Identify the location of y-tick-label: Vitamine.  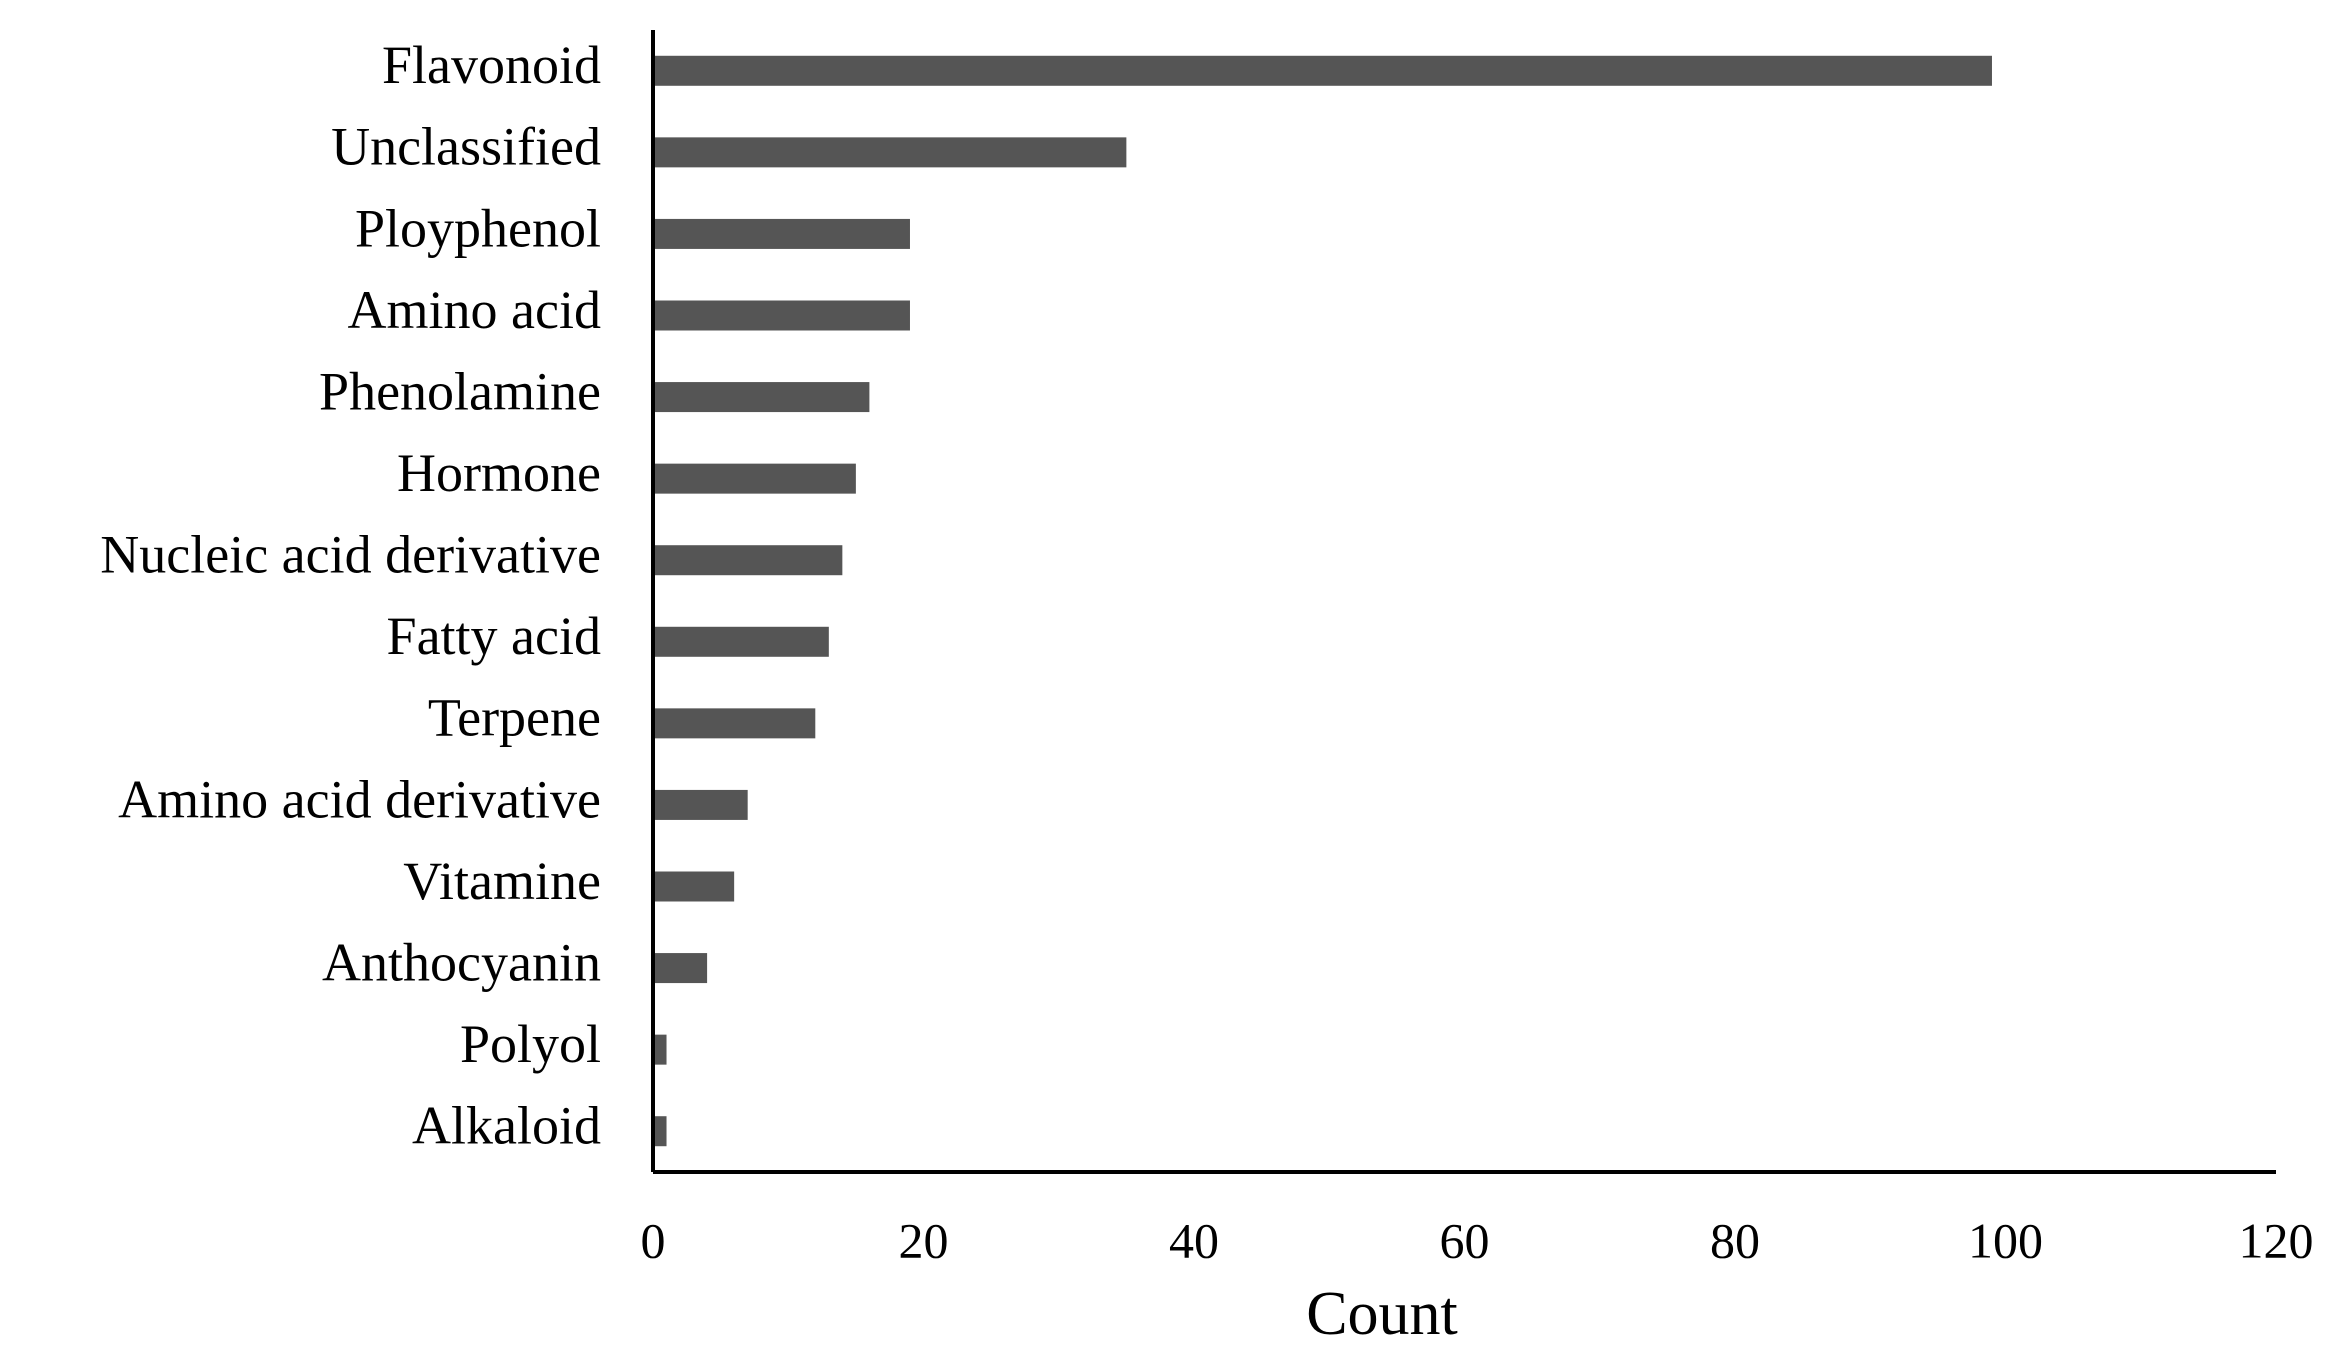
(502, 881).